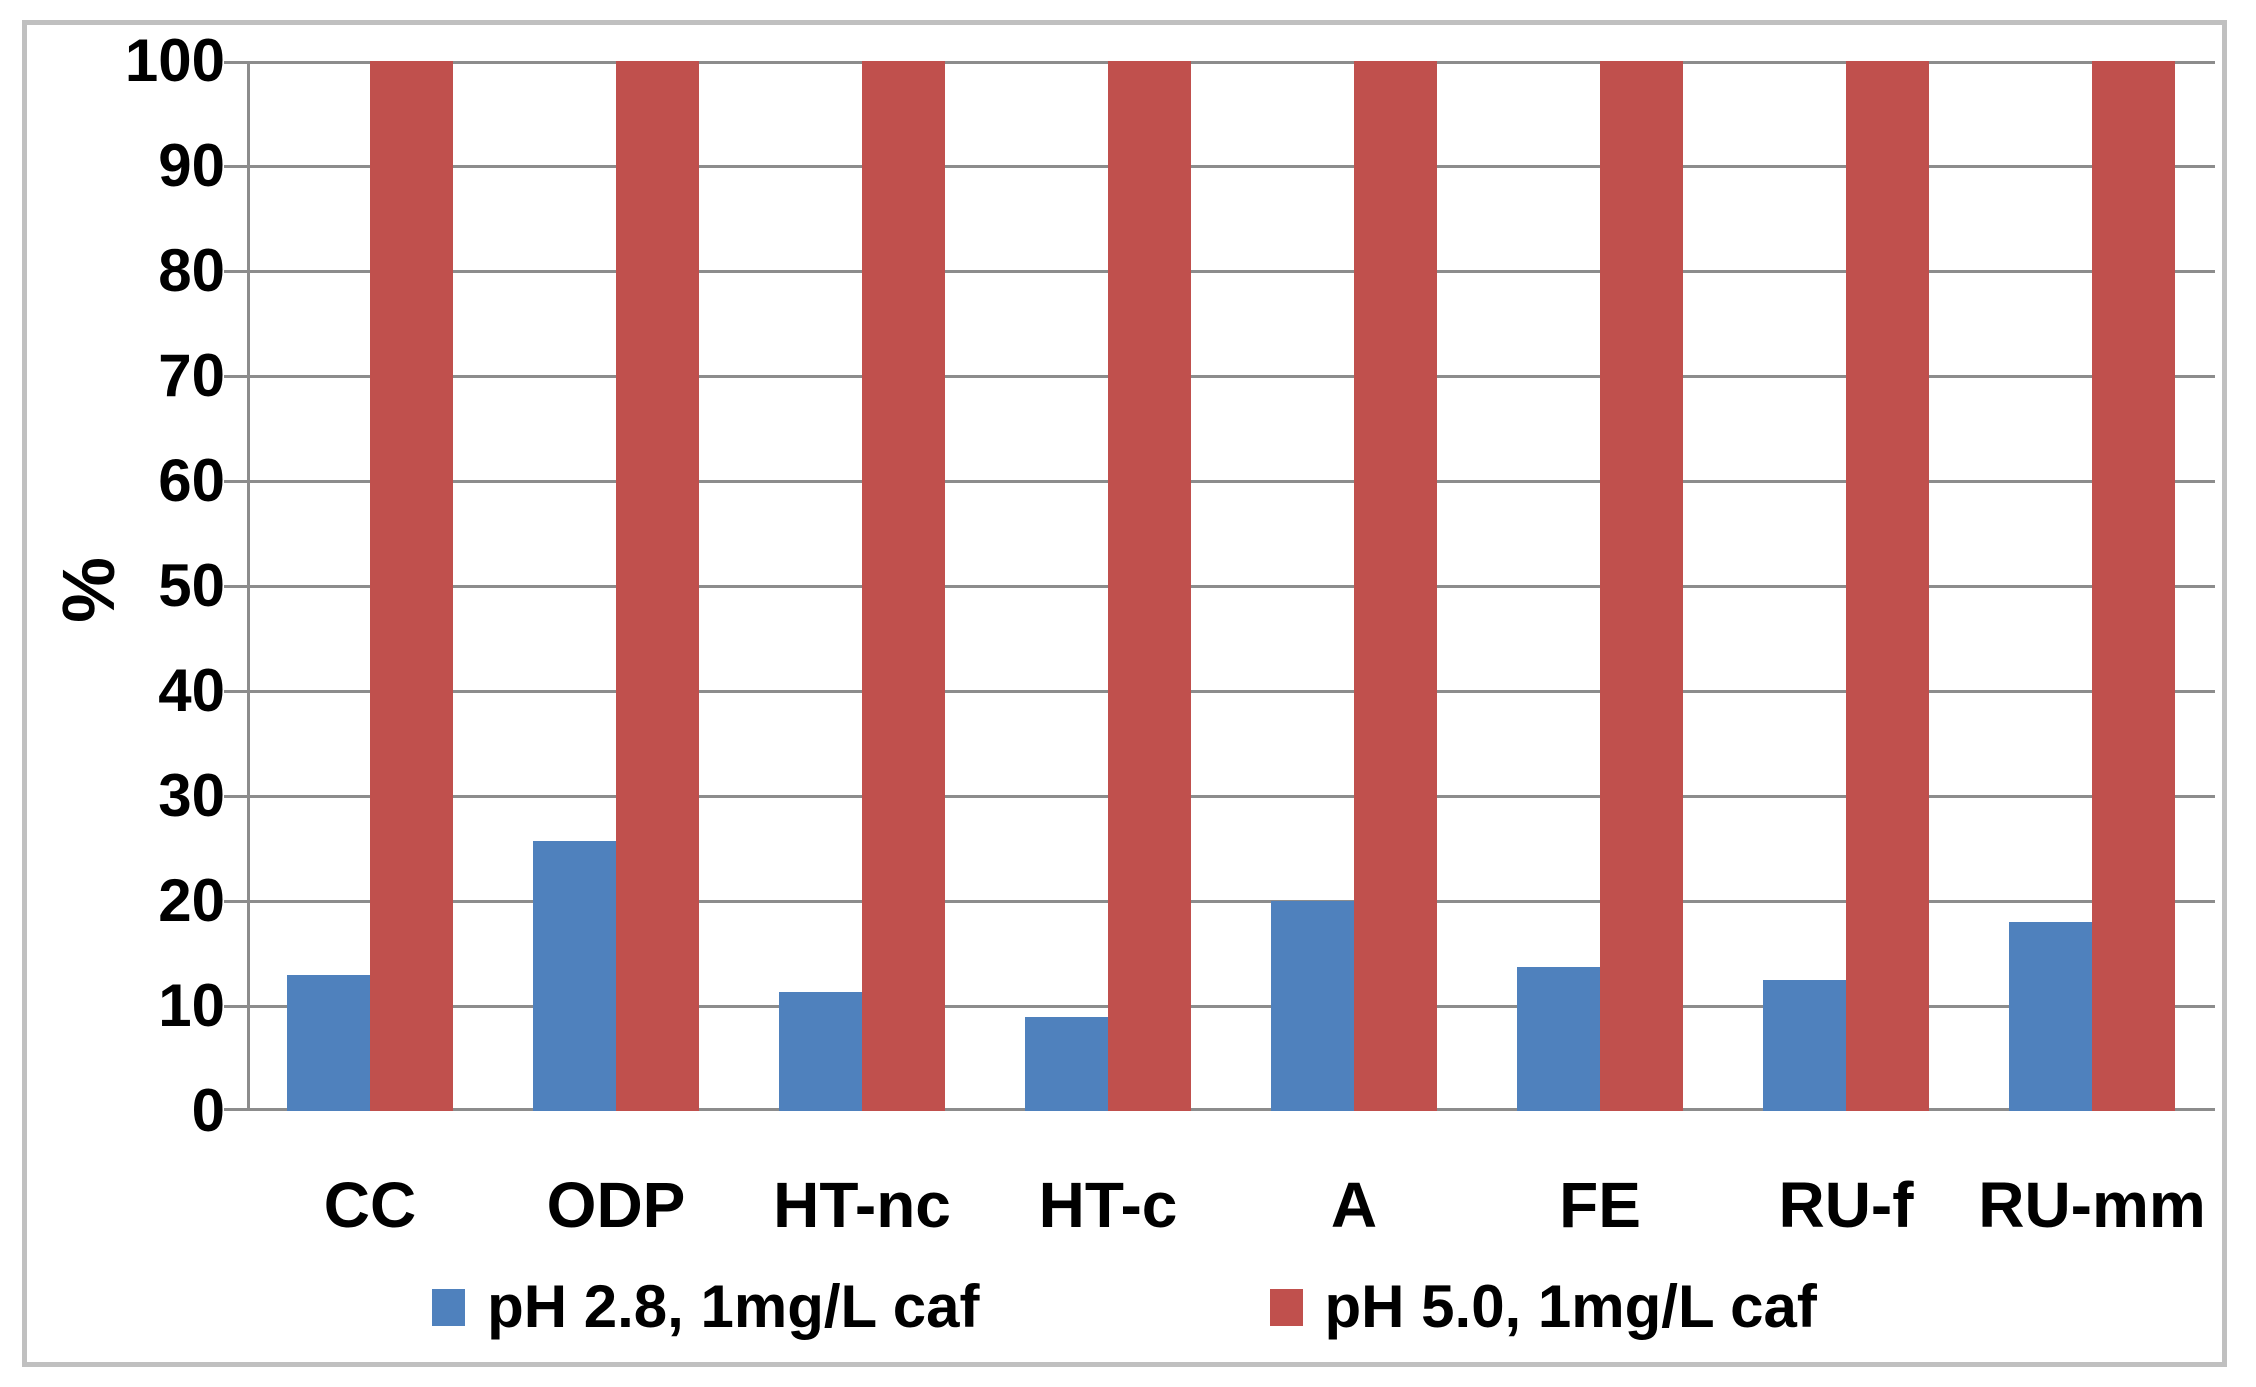 The width and height of the screenshot is (2256, 1387). I want to click on bar-group-RU-f, so click(1846, 586).